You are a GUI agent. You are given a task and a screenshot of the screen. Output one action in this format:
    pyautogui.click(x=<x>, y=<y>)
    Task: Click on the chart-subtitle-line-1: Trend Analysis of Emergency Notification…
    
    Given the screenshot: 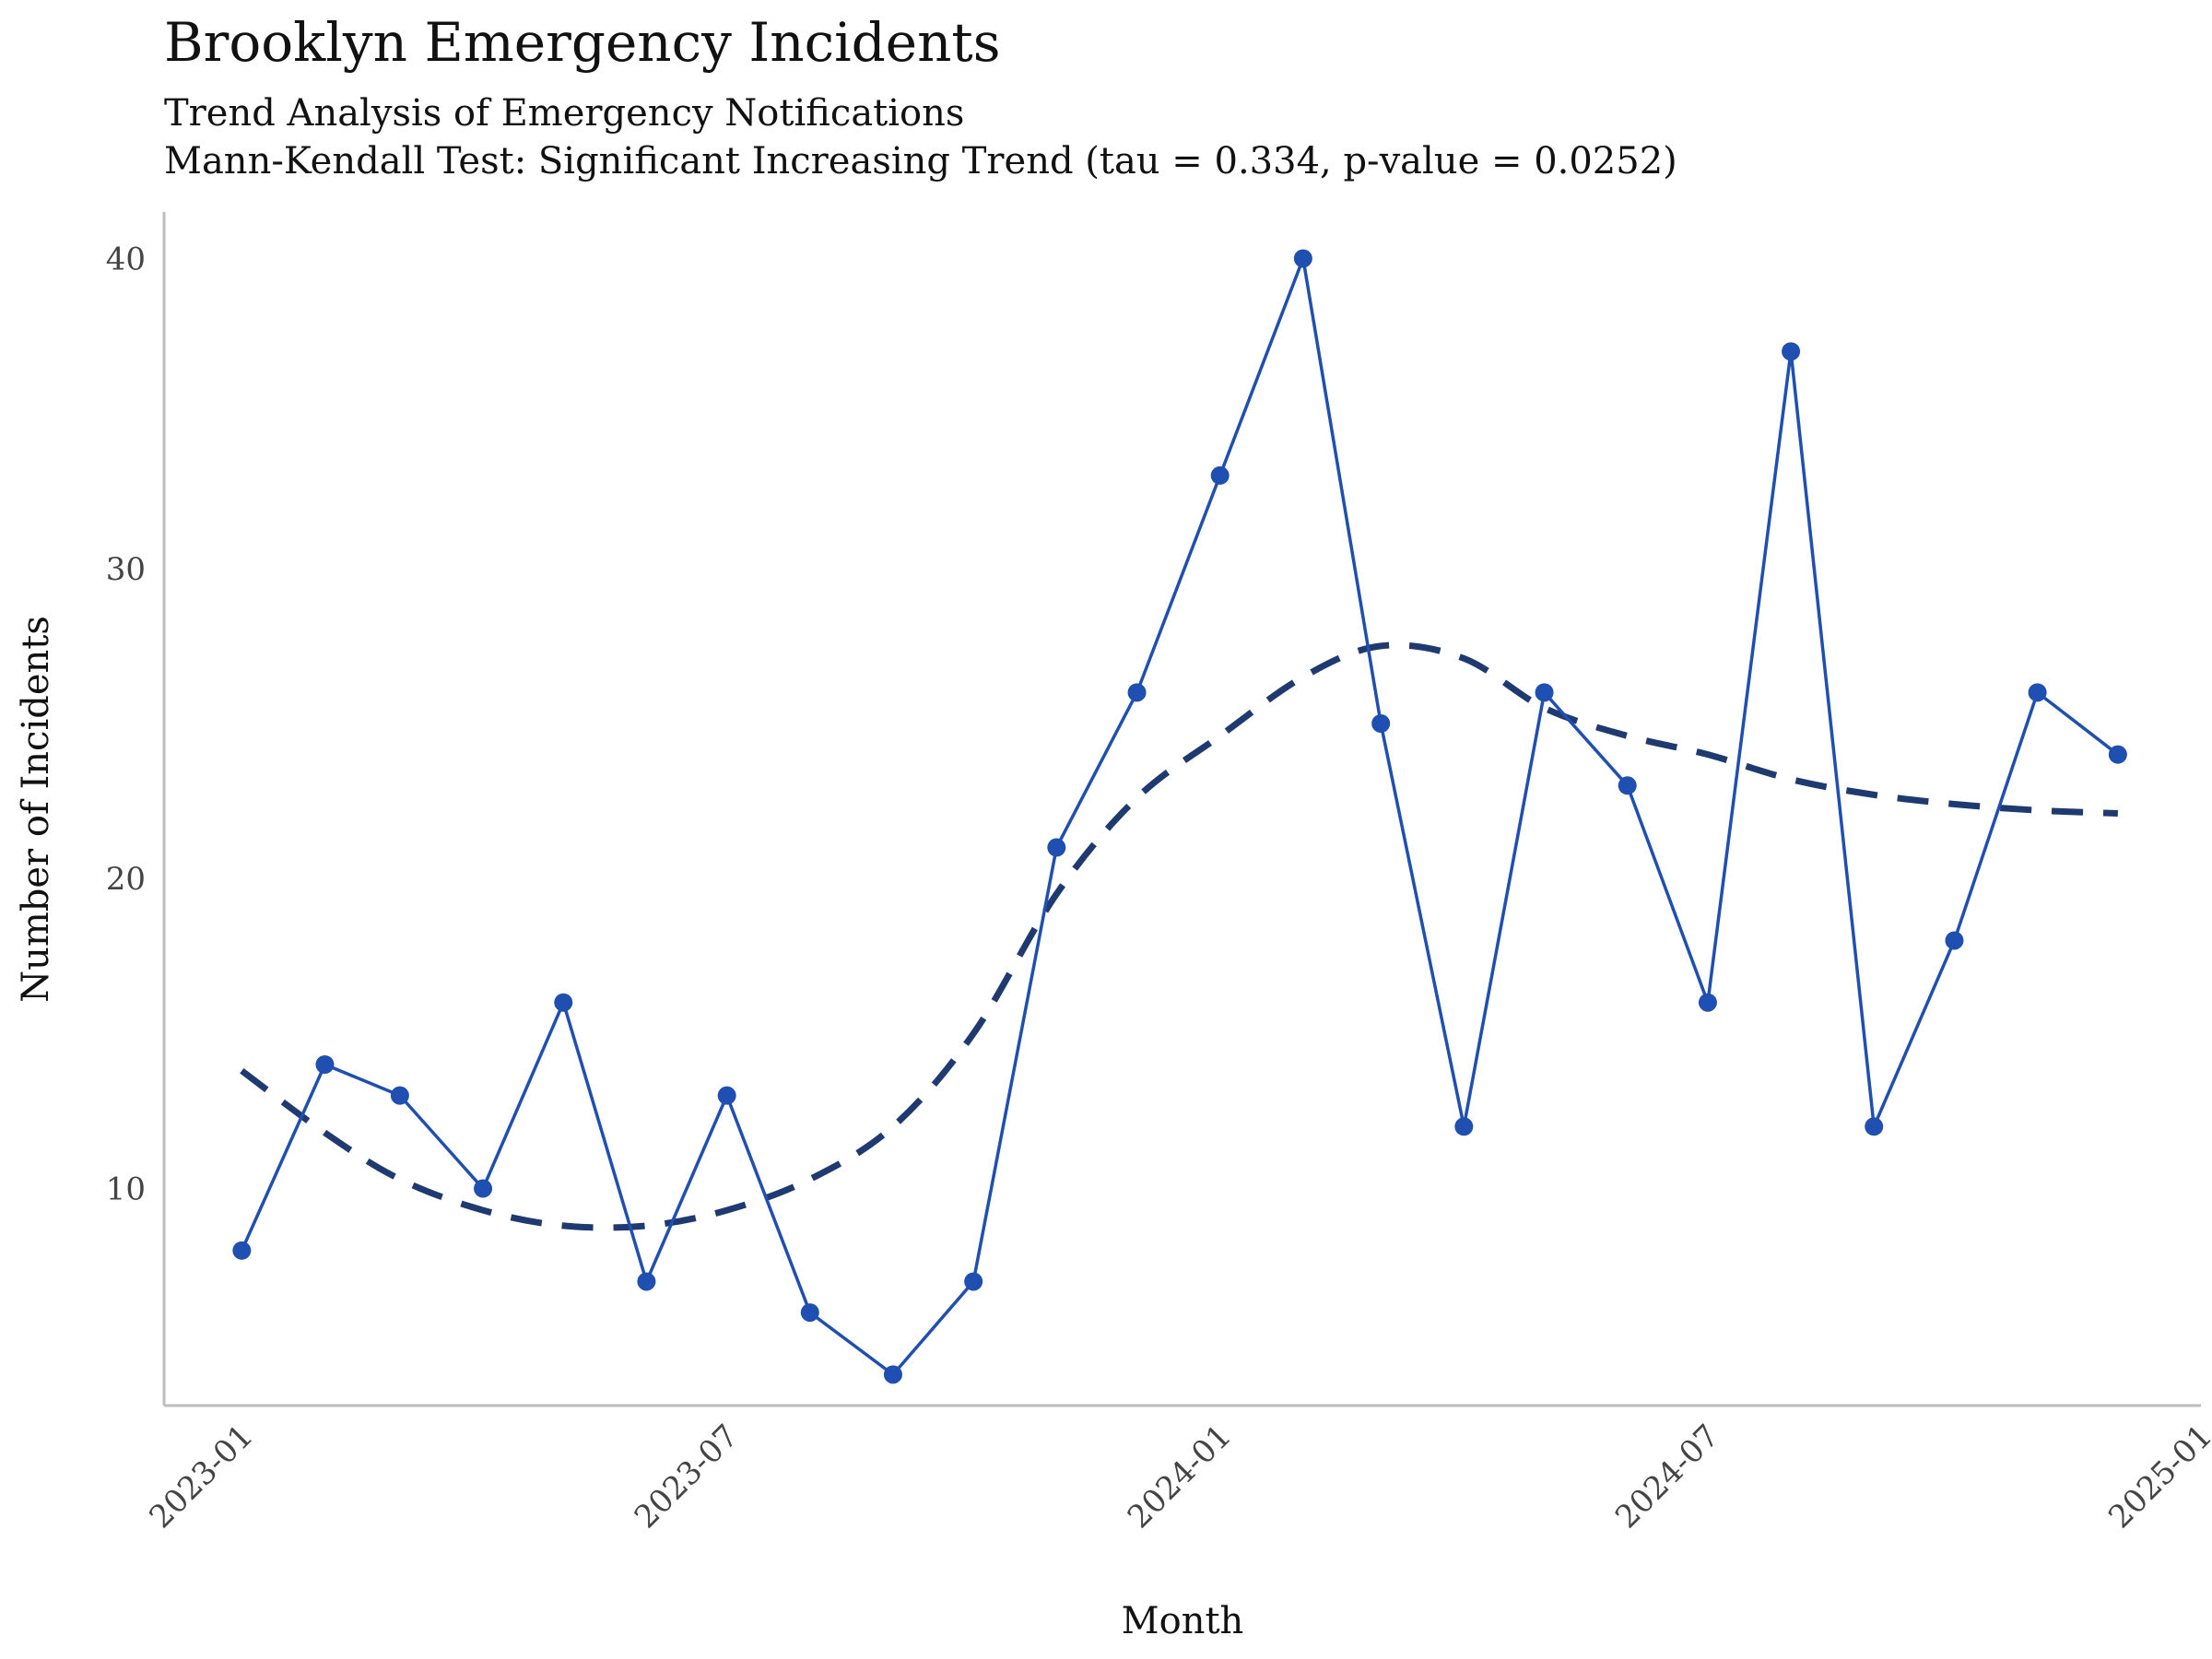 What is the action you would take?
    pyautogui.click(x=564, y=113)
    